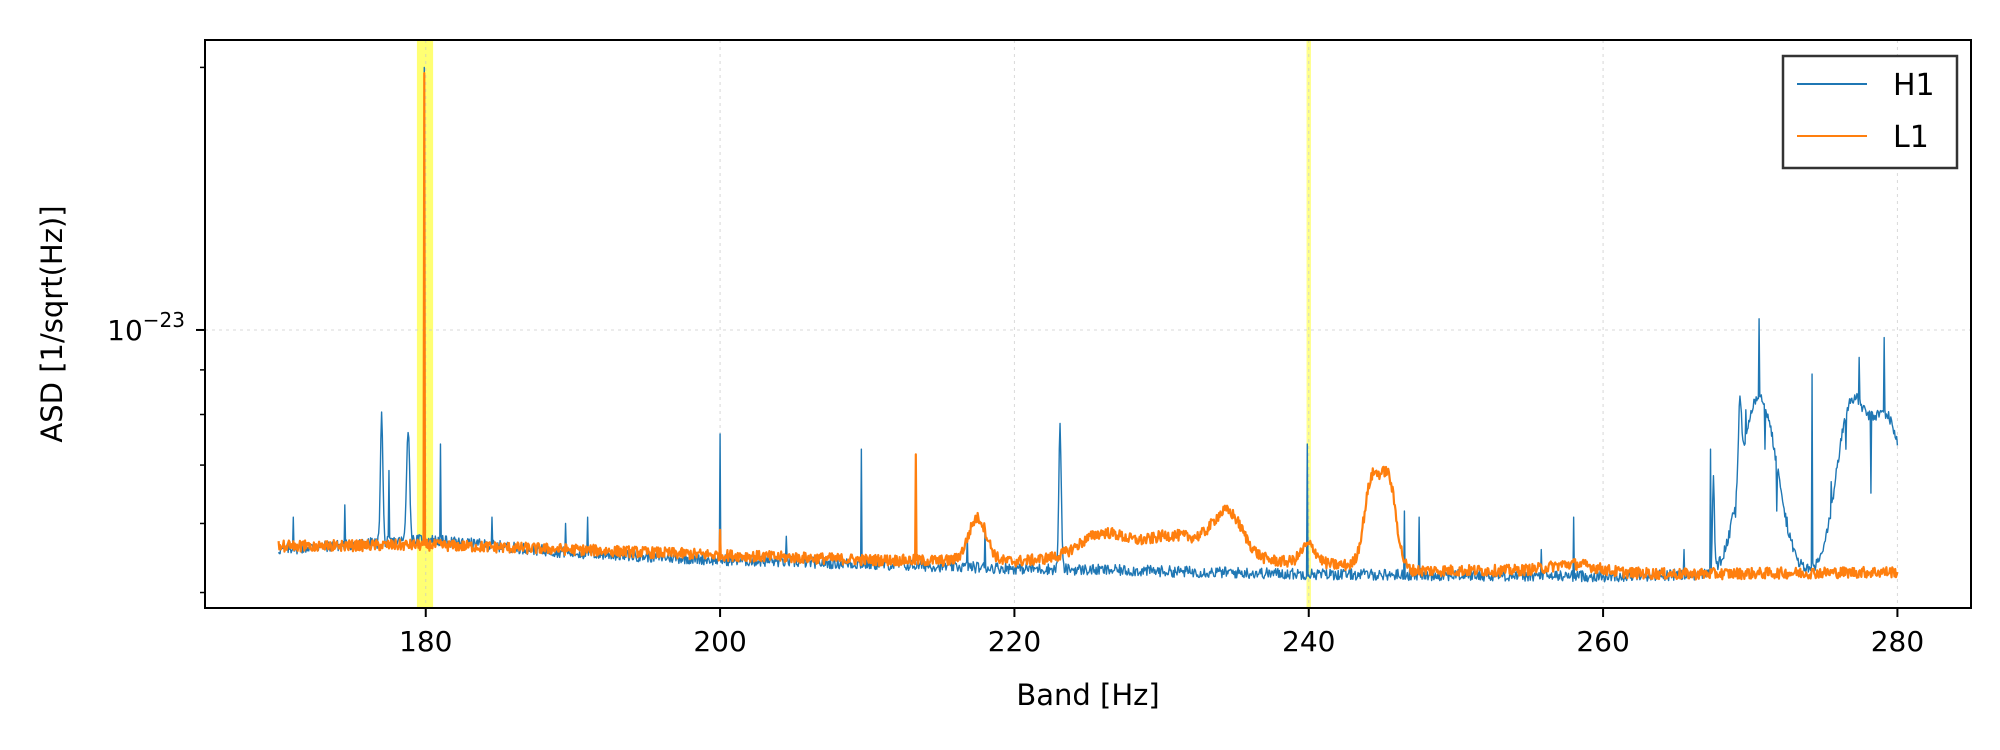 The width and height of the screenshot is (2000, 750). What do you see at coordinates (1602, 641) in the screenshot?
I see `x-tick-label-260: 260` at bounding box center [1602, 641].